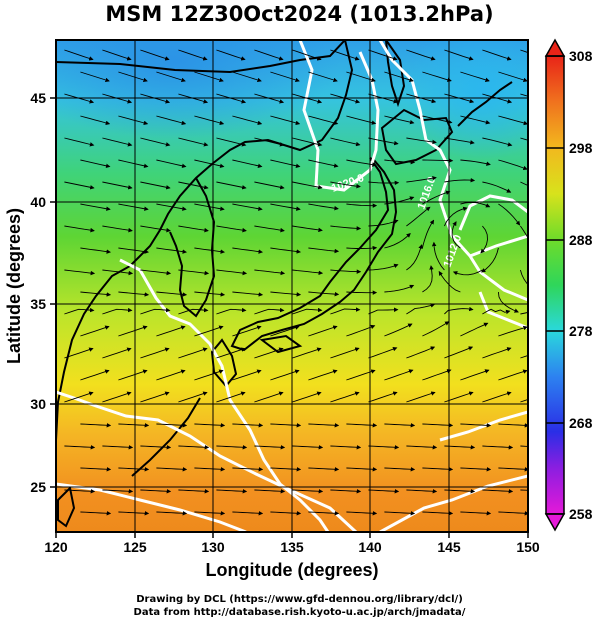 This screenshot has height=625, width=599. I want to click on latitude-tick-labels: 25 30 35 40 45, so click(38, 292).